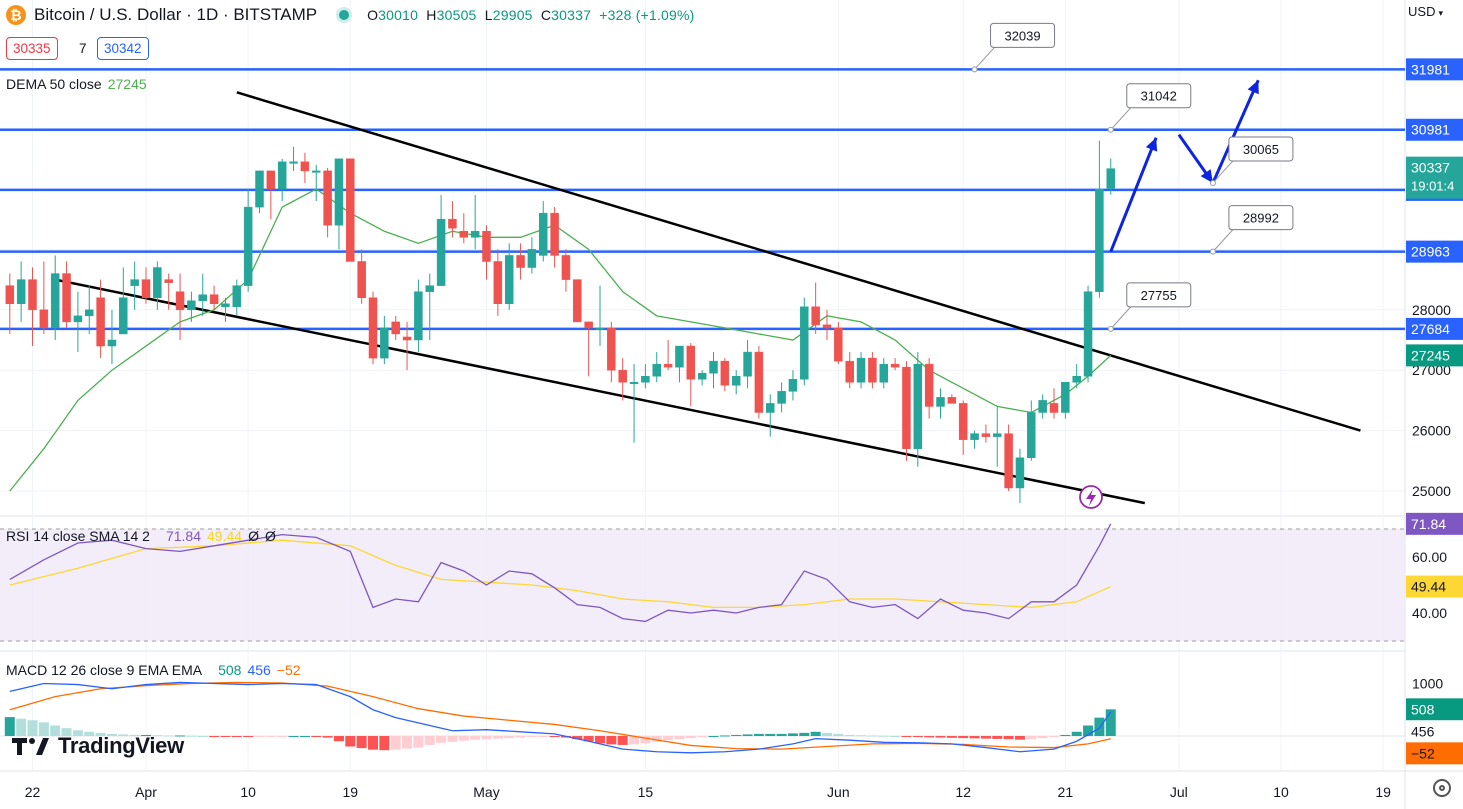 This screenshot has height=809, width=1463. Describe the element at coordinates (1212, 251) in the screenshot. I see `callout-anchor` at that location.